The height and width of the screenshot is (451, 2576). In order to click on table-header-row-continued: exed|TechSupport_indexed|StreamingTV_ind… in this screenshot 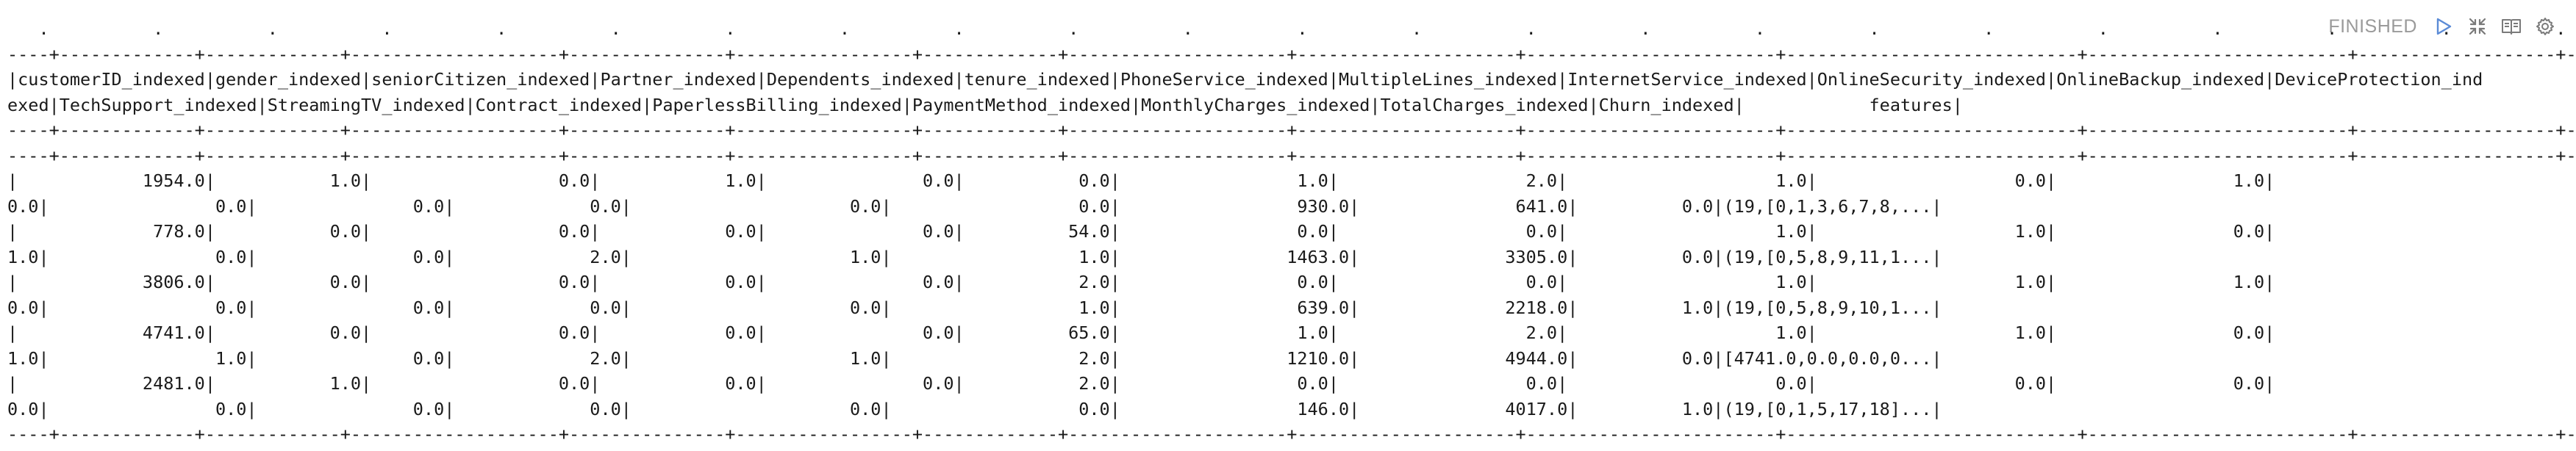, I will do `click(985, 104)`.